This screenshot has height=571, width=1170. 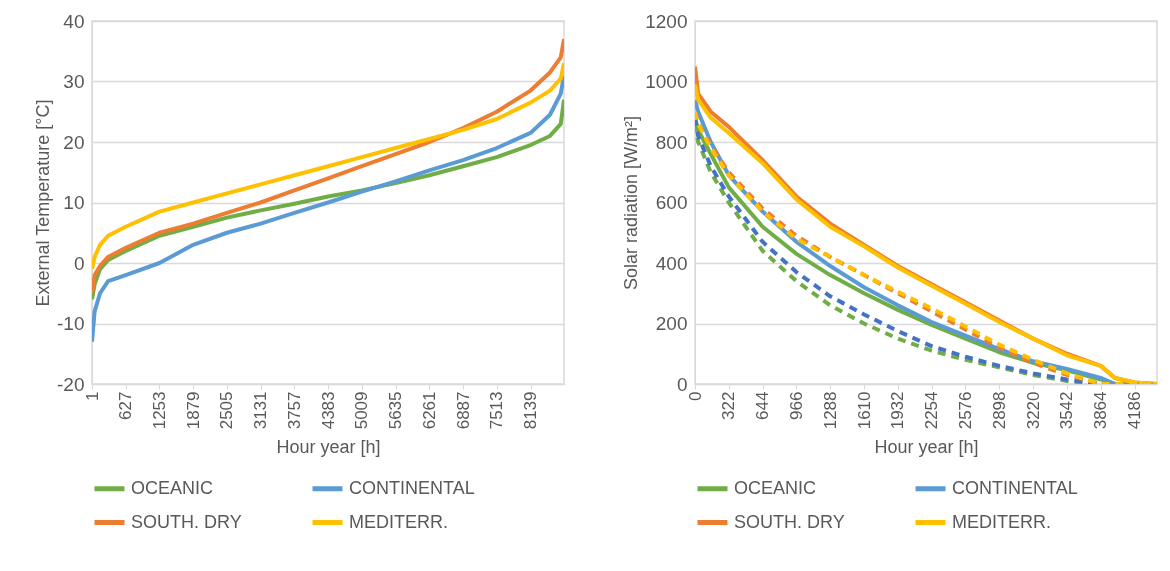 I want to click on x-tick-label: 7513, so click(x=497, y=410).